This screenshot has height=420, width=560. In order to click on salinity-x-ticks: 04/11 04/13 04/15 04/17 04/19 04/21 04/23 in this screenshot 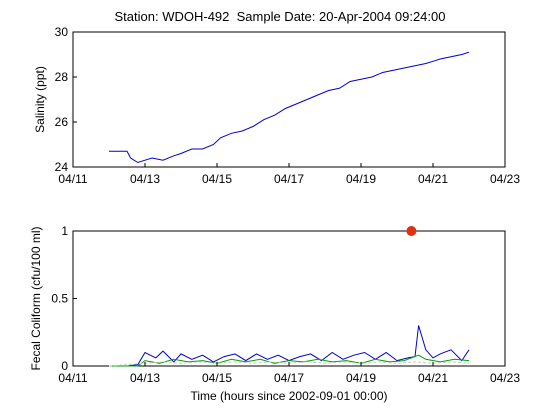, I will do `click(289, 174)`.